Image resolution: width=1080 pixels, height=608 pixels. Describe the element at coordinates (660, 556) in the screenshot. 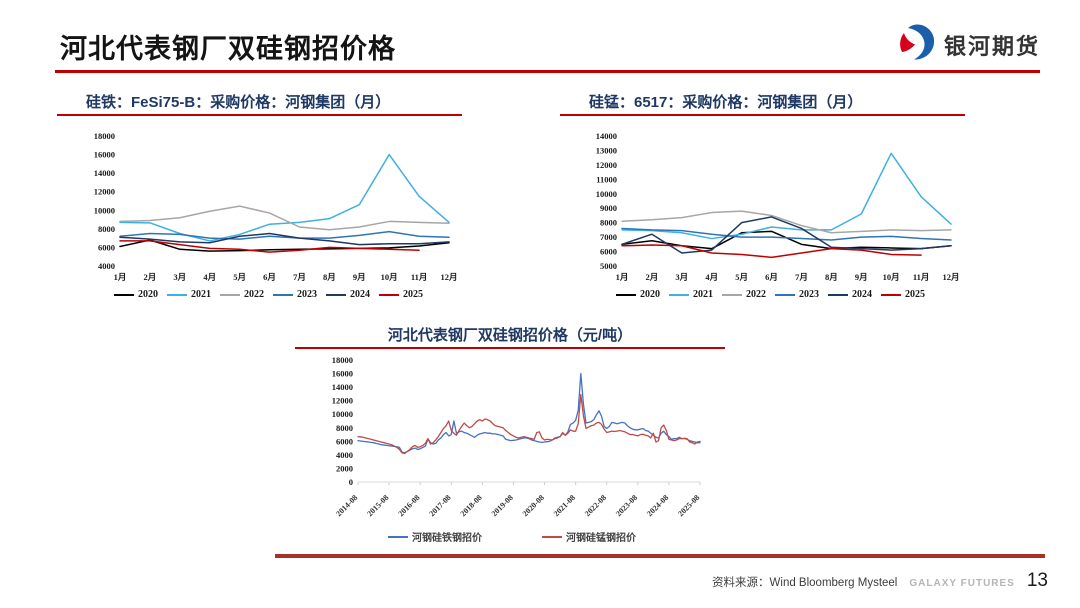

I see `footer-separator` at that location.